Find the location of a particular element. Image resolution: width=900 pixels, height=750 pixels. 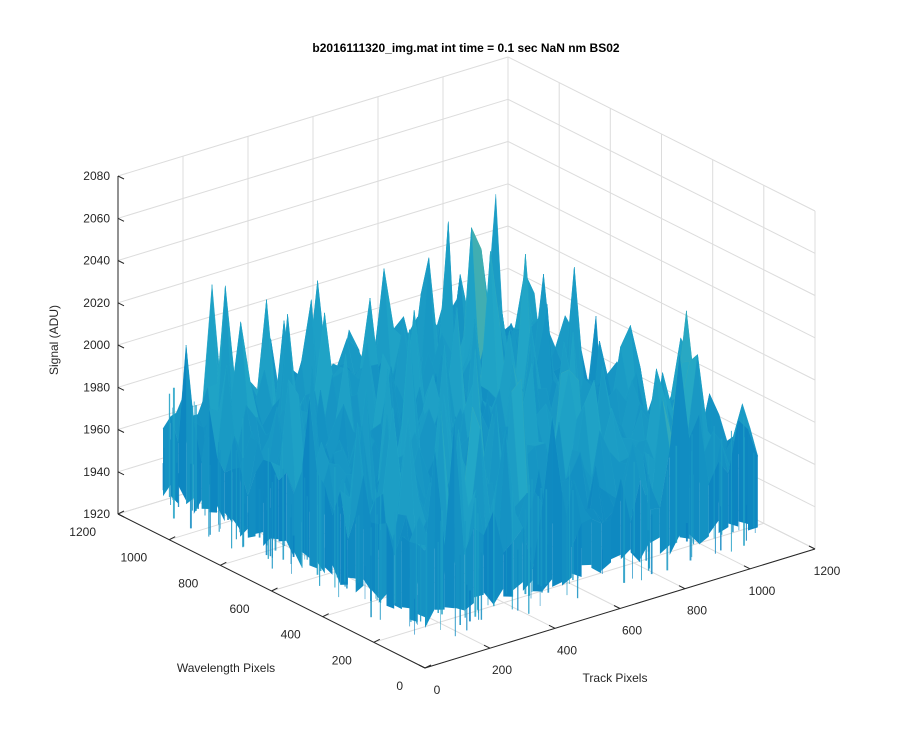

y-tick-label: 400 is located at coordinates (291, 635).